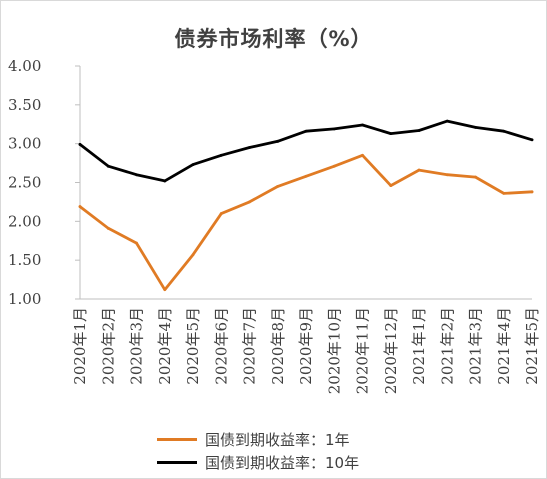  Describe the element at coordinates (391, 350) in the screenshot. I see `x-tick-label: 2020年12月` at that location.